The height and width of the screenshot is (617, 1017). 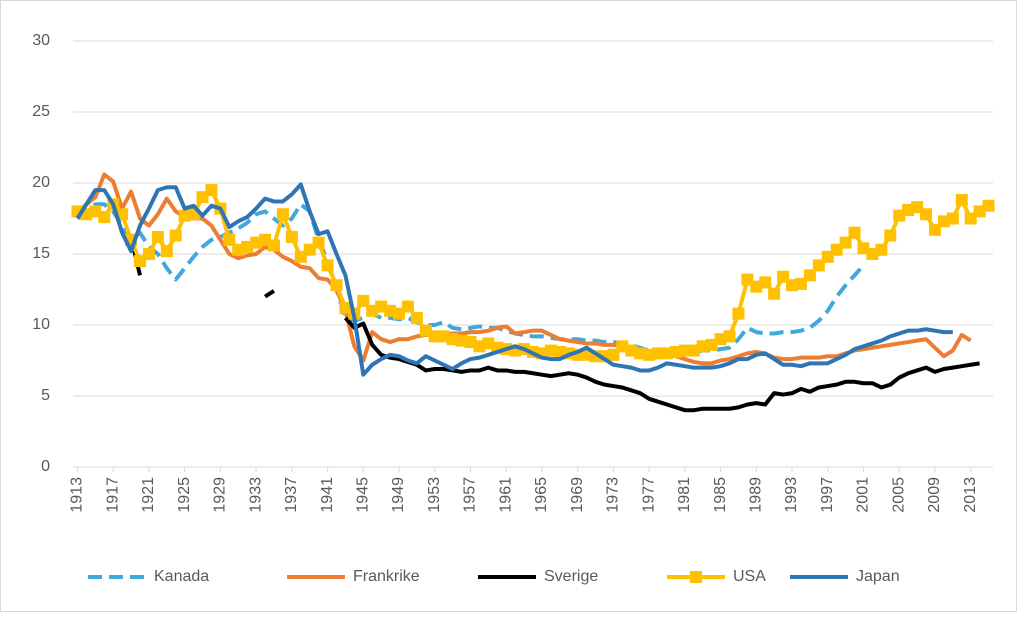 I want to click on x-tick-label: 1981, so click(x=684, y=495).